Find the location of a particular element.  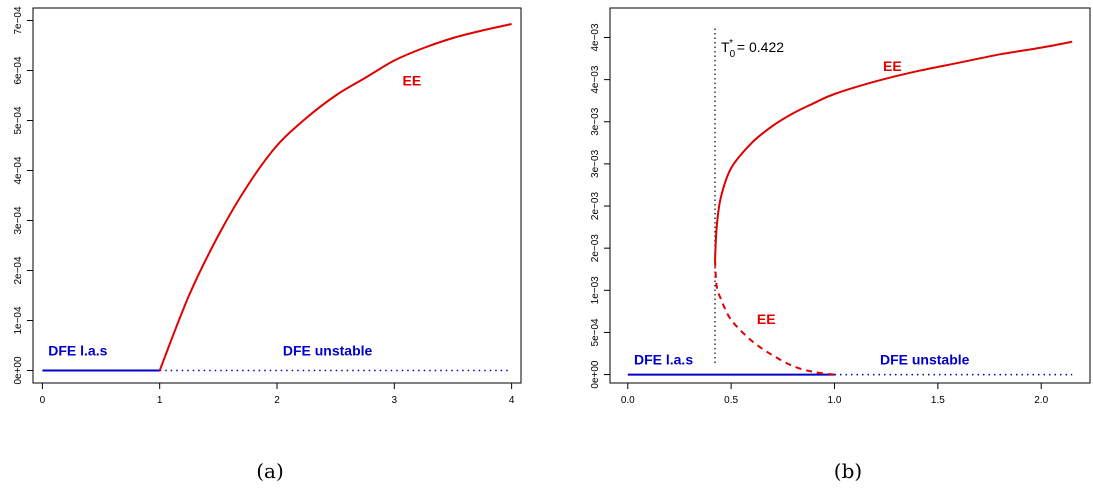

panel-b-x-tick-label: 1.0 is located at coordinates (835, 400).